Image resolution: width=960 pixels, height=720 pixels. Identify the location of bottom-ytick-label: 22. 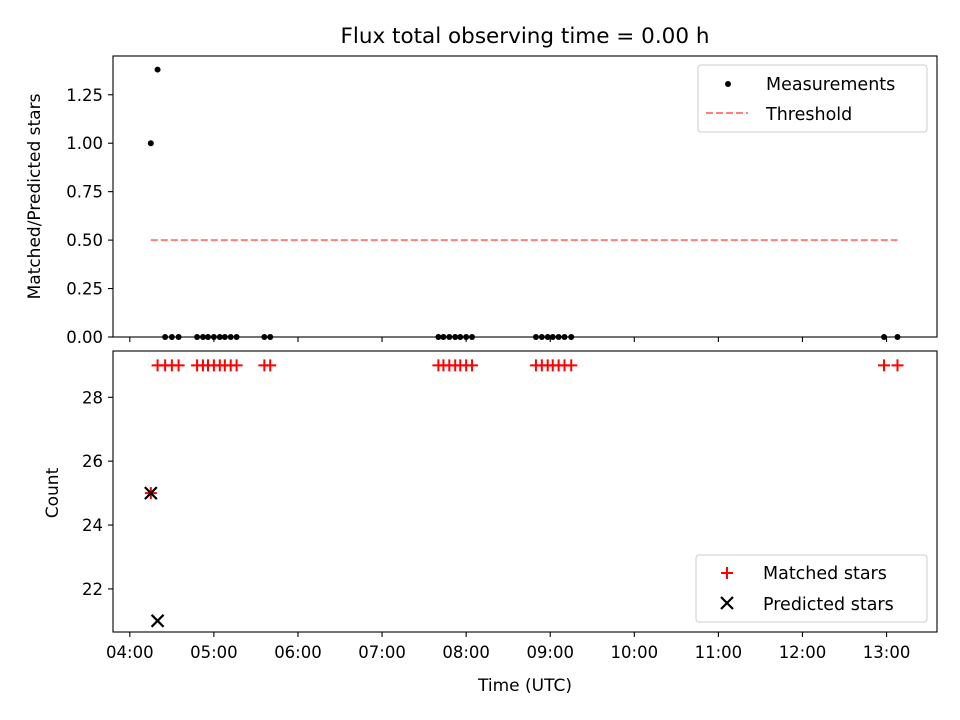
(92, 589).